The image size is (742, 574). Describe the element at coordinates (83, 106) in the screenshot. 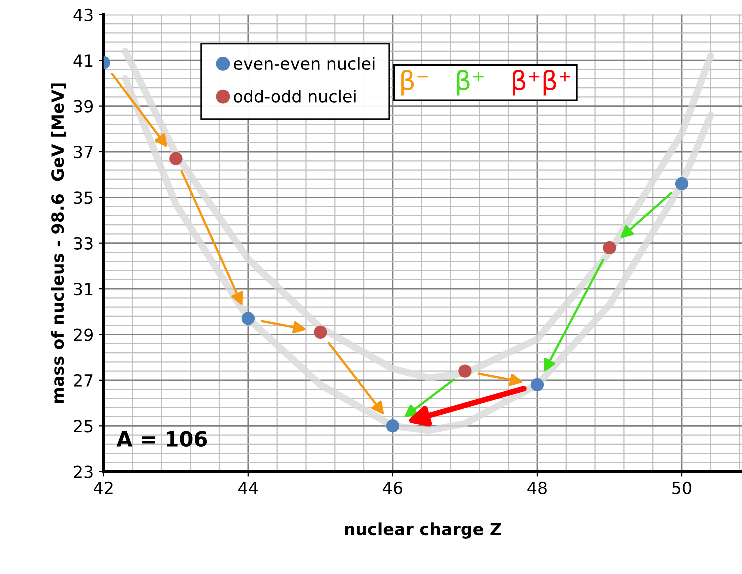

I see `y-tick-label: 39` at that location.